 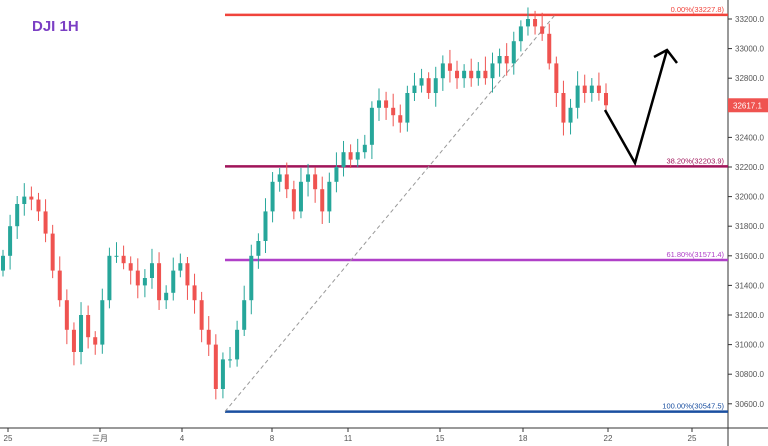 I want to click on x-tick-label: 8, so click(x=272, y=438).